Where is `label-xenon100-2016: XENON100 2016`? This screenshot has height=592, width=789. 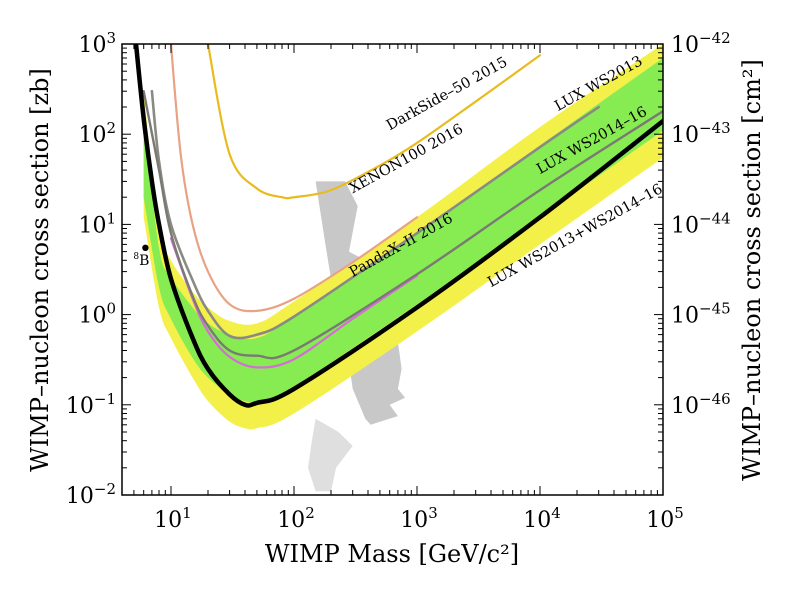
label-xenon100-2016: XENON100 2016 is located at coordinates (406, 159).